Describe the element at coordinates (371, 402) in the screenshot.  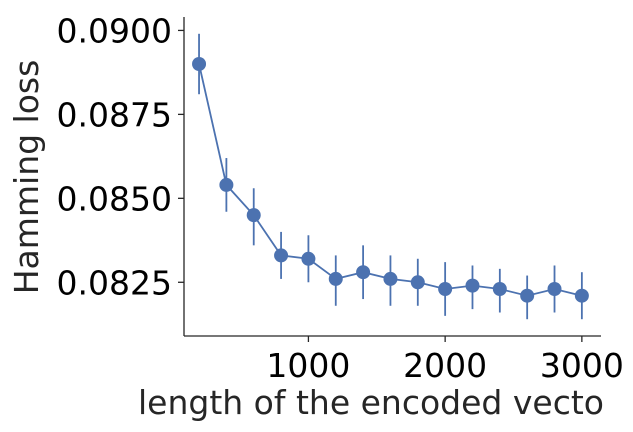
I see `x-axis-title: length of the encoded vecto` at that location.